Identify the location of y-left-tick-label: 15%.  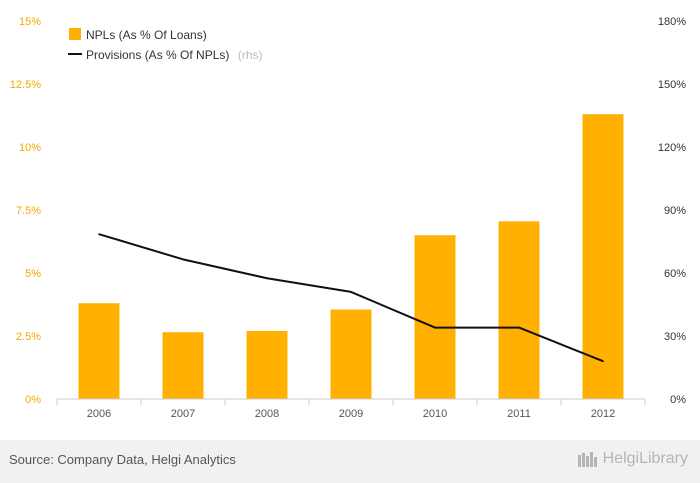
(30, 22).